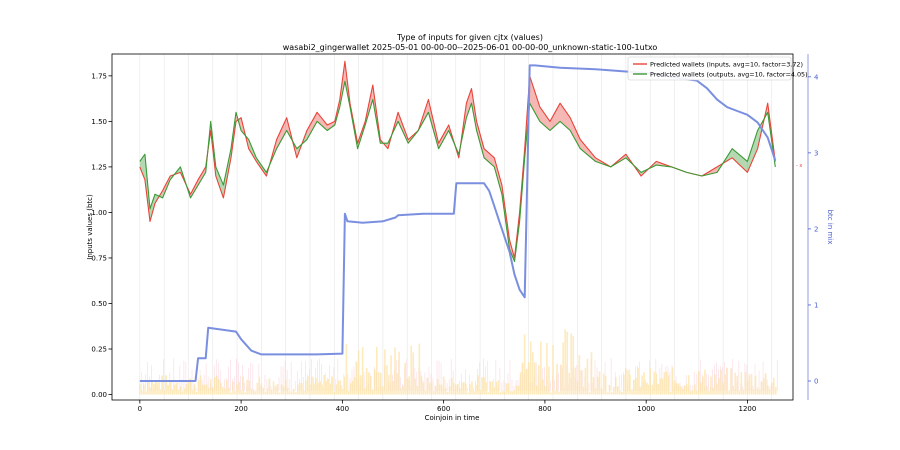 The height and width of the screenshot is (450, 900). What do you see at coordinates (99, 76) in the screenshot?
I see `y-tick-label: 1.75` at bounding box center [99, 76].